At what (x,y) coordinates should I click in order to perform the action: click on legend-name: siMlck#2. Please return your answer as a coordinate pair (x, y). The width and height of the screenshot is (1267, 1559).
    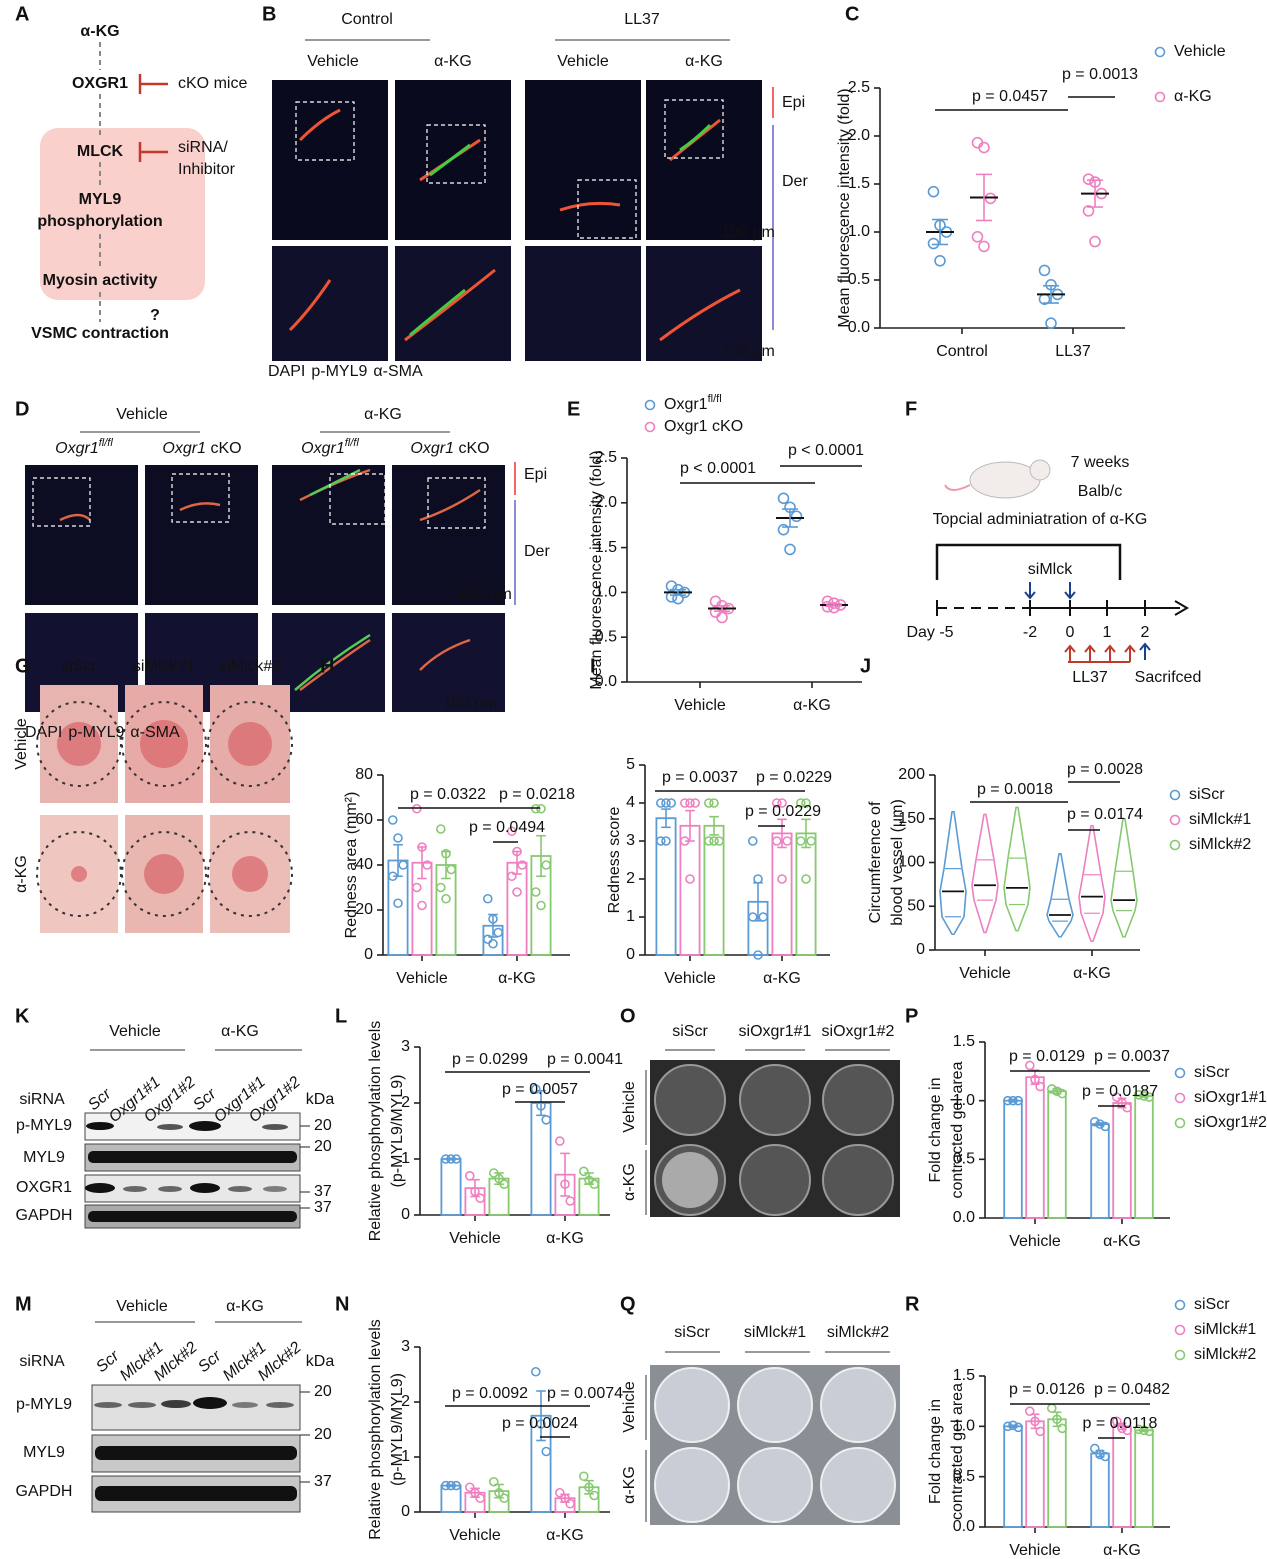
    Looking at the image, I should click on (1220, 844).